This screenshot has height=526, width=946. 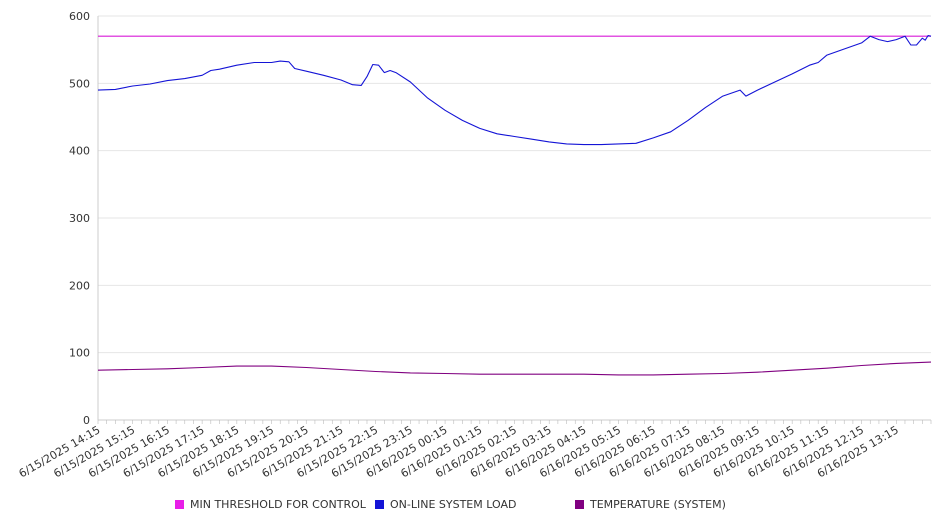 What do you see at coordinates (79, 16) in the screenshot?
I see `y-tick-label: 600` at bounding box center [79, 16].